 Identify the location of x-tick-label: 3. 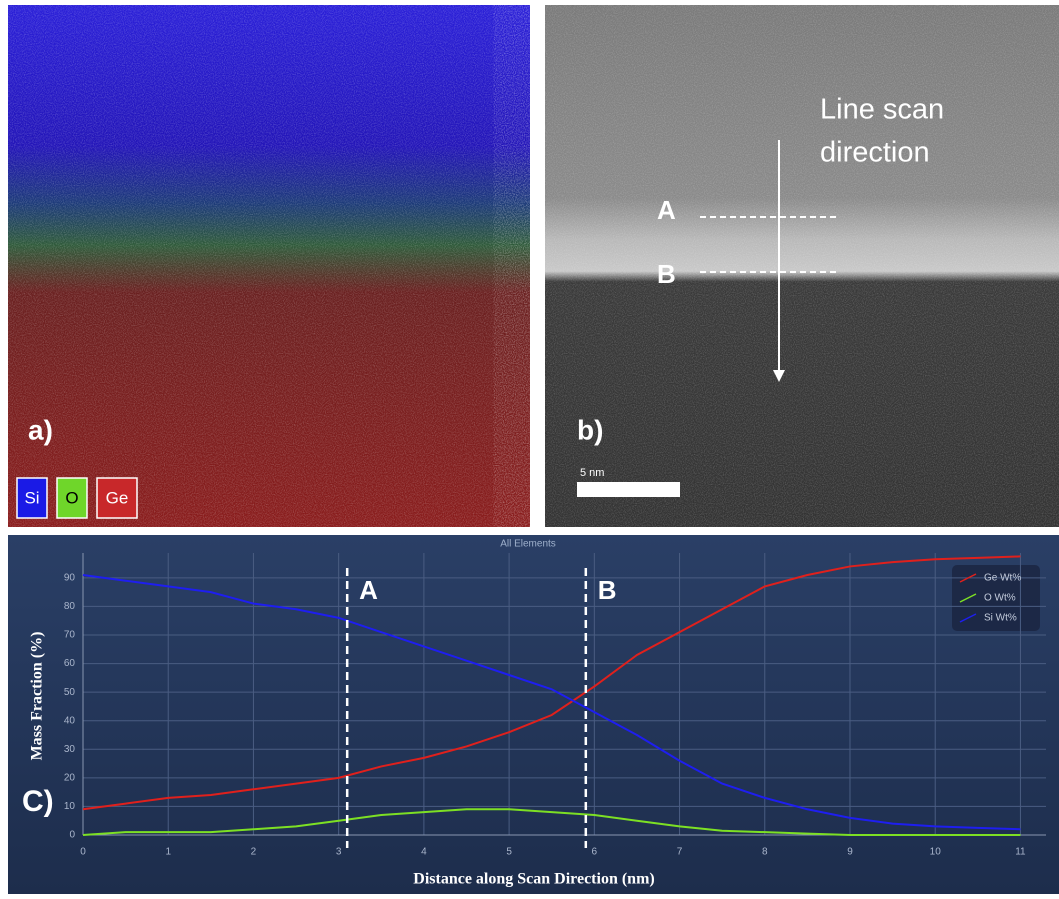
(339, 852).